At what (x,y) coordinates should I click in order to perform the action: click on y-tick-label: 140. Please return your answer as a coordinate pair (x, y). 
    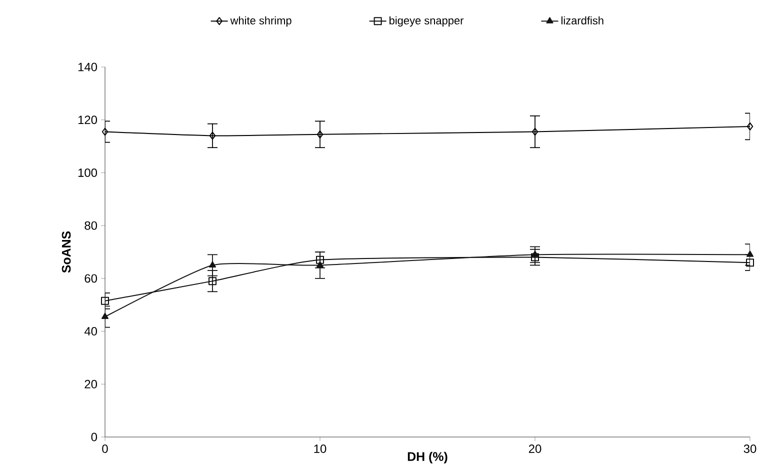
    Looking at the image, I should click on (88, 67).